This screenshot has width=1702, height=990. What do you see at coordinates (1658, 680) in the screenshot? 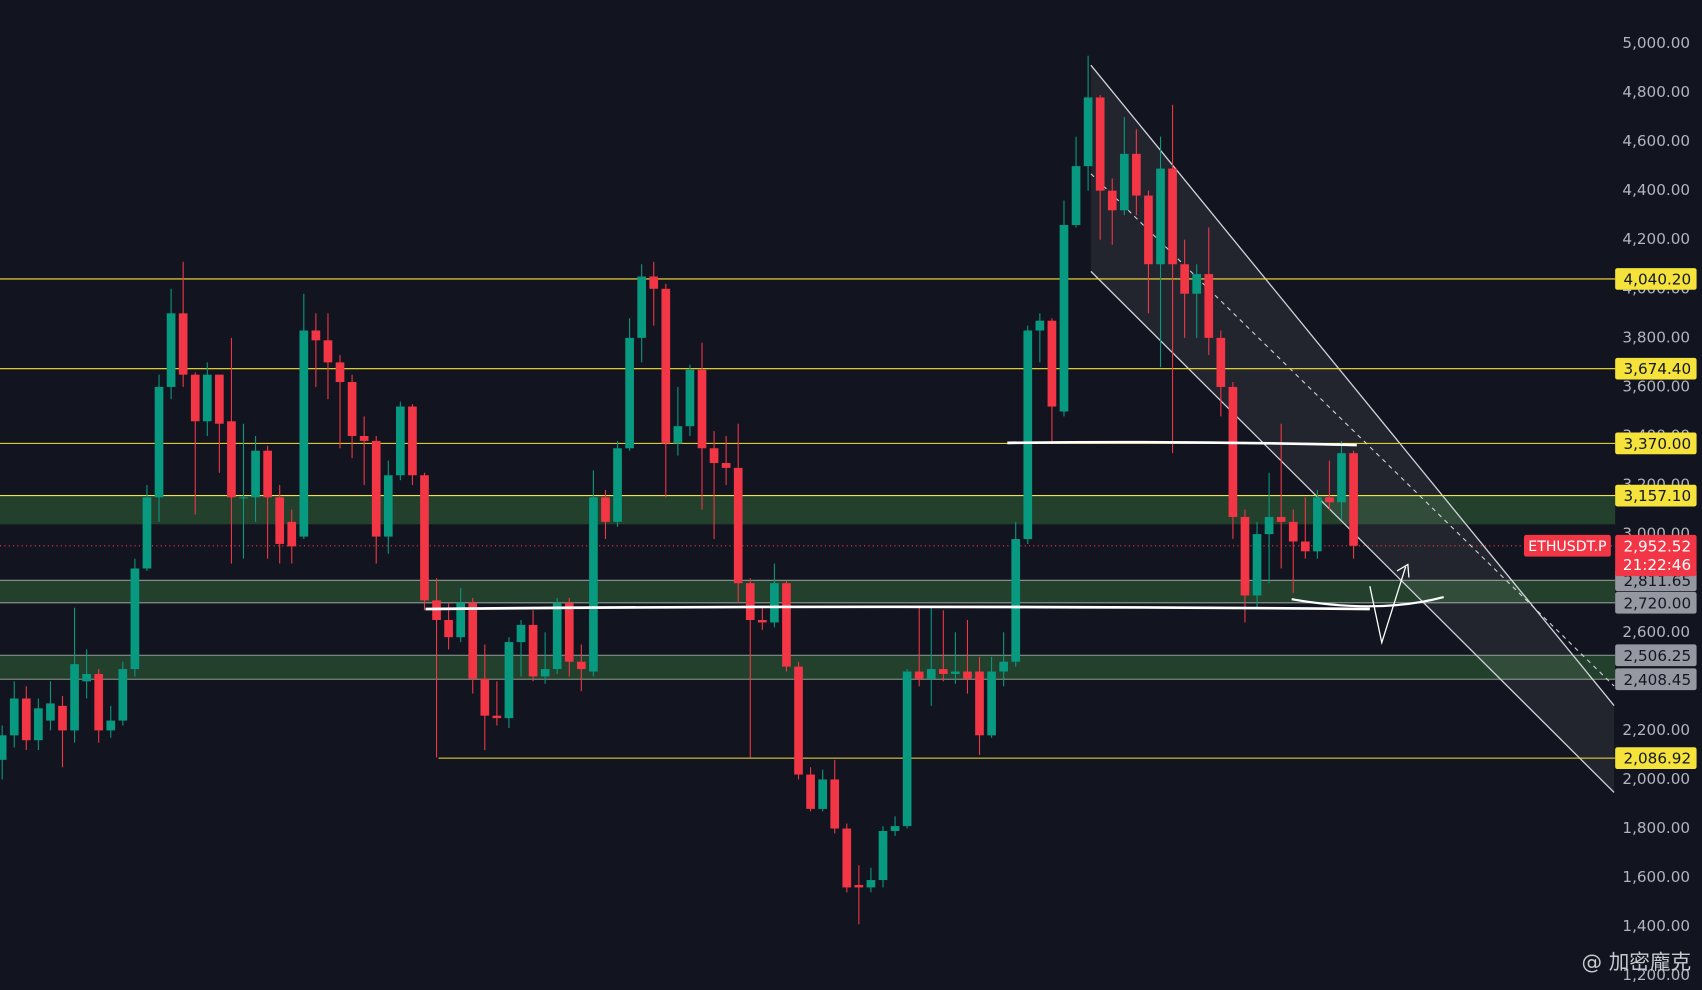
I see `price-tag-label: 2,408.45` at bounding box center [1658, 680].